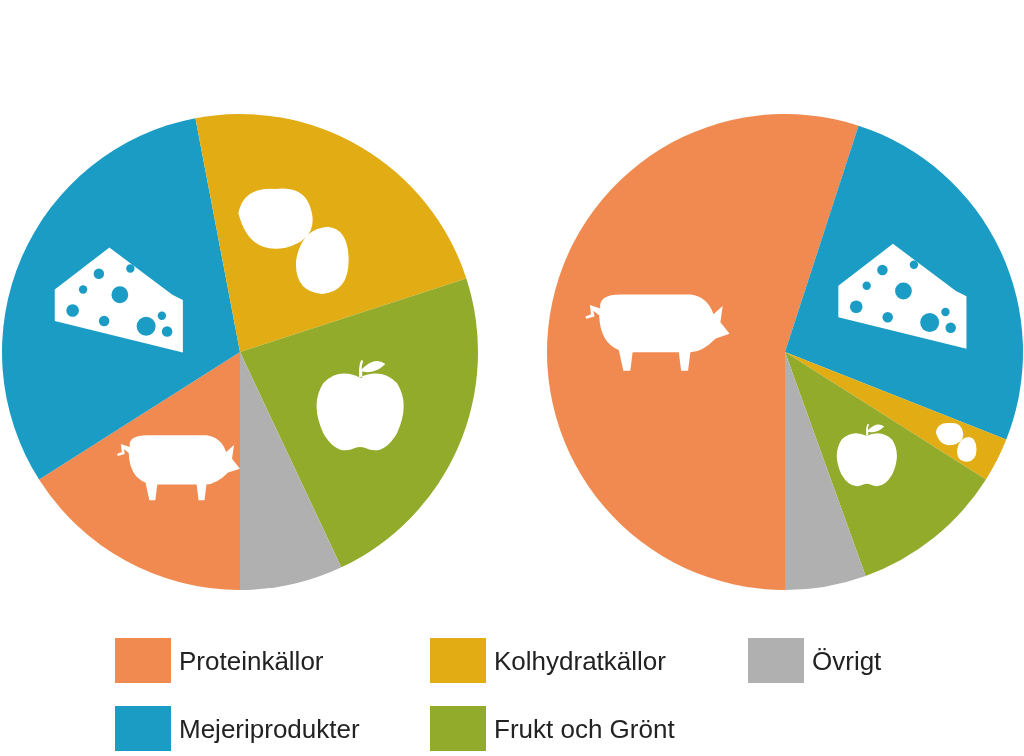 The height and width of the screenshot is (756, 1024). What do you see at coordinates (847, 661) in the screenshot?
I see `legend-label: Övrigt` at bounding box center [847, 661].